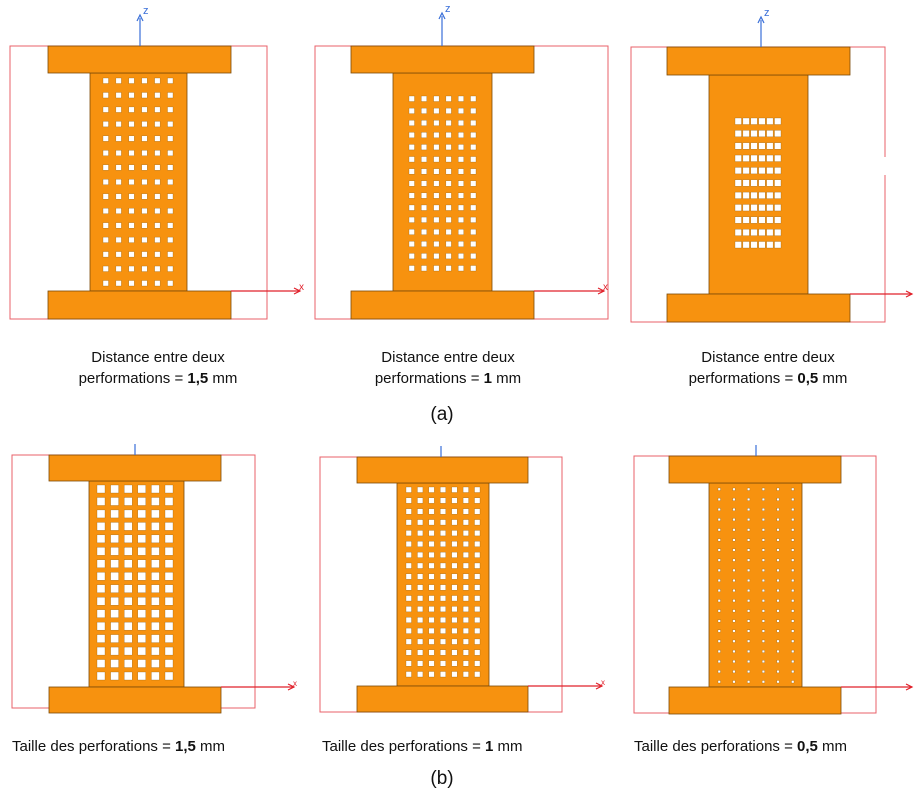 The width and height of the screenshot is (914, 800). I want to click on frame-a3, so click(758, 184).